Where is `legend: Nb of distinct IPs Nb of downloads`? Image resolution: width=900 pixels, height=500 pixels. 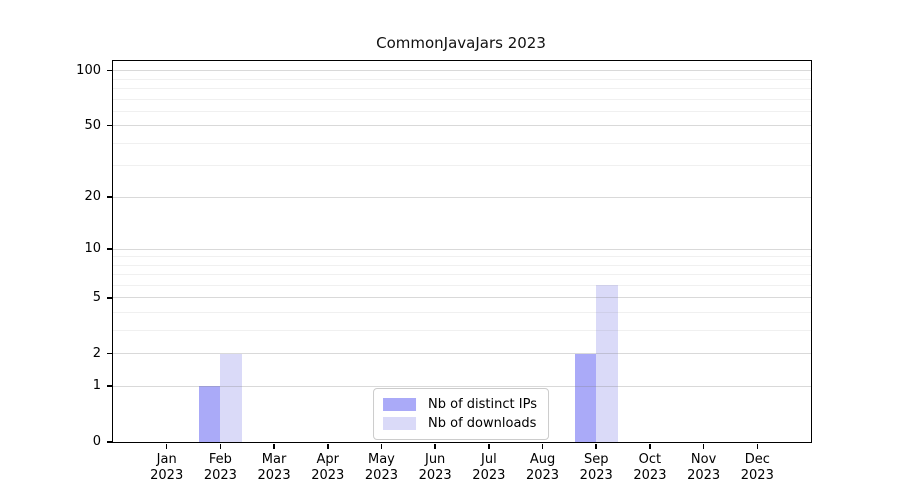
legend: Nb of distinct IPs Nb of downloads is located at coordinates (461, 414).